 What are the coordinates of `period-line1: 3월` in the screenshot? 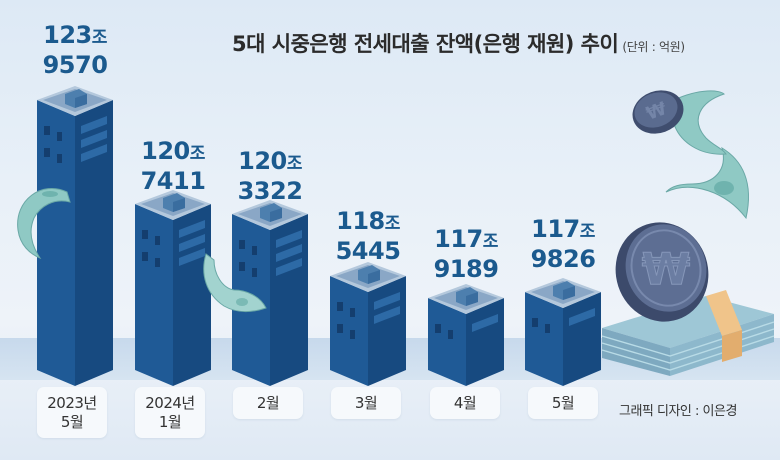 It's located at (366, 403).